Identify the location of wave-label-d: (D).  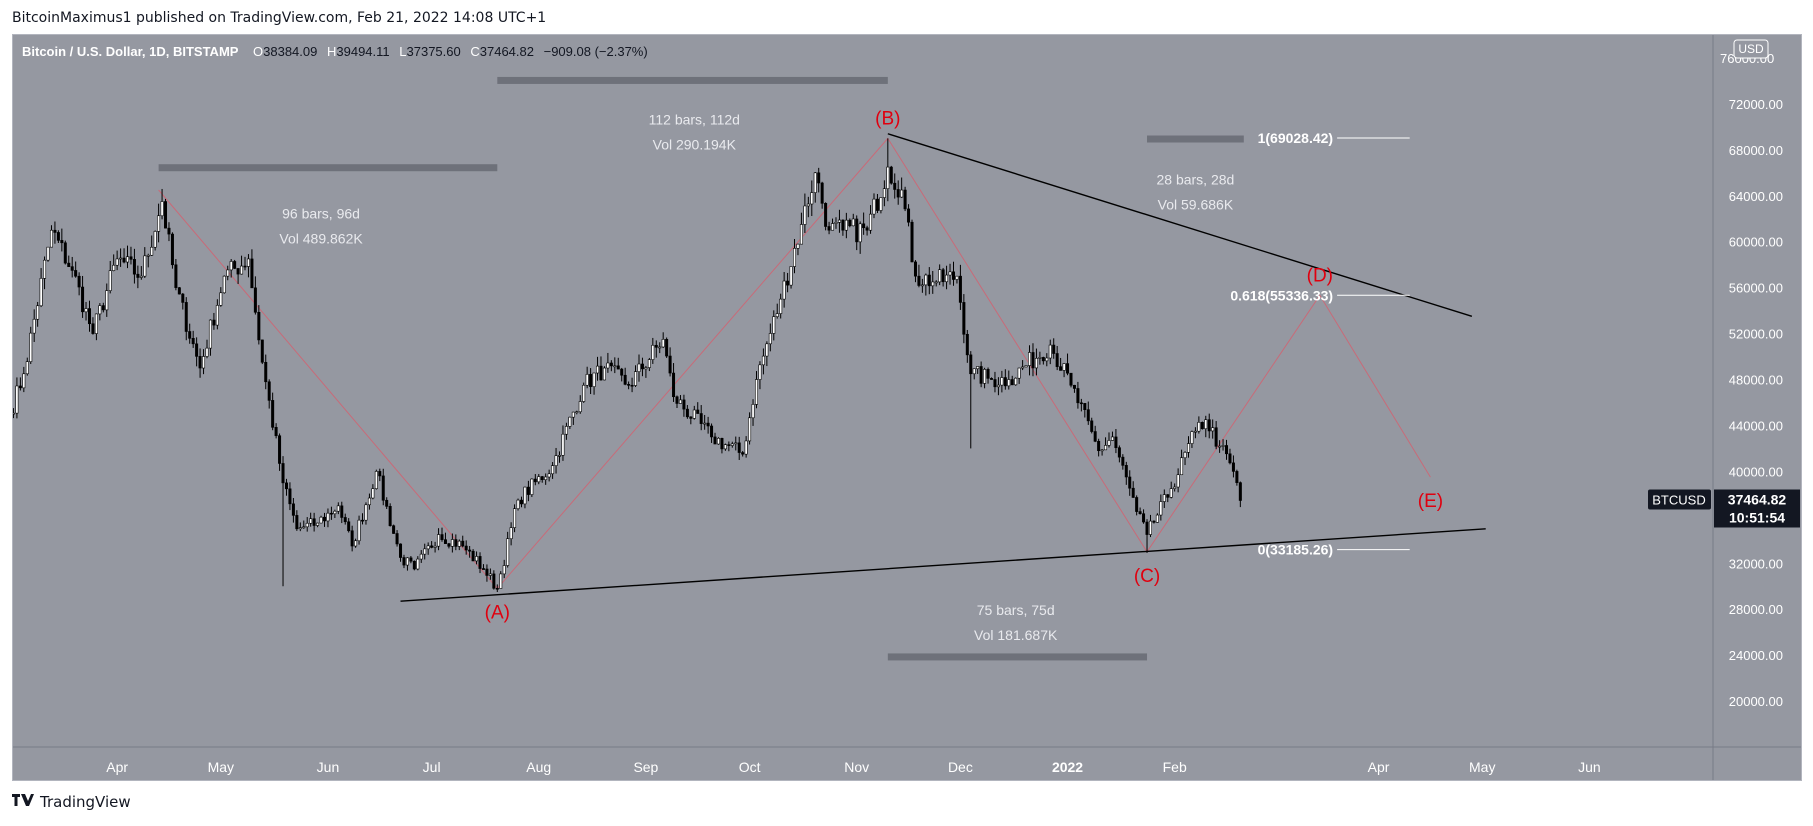
(1320, 275).